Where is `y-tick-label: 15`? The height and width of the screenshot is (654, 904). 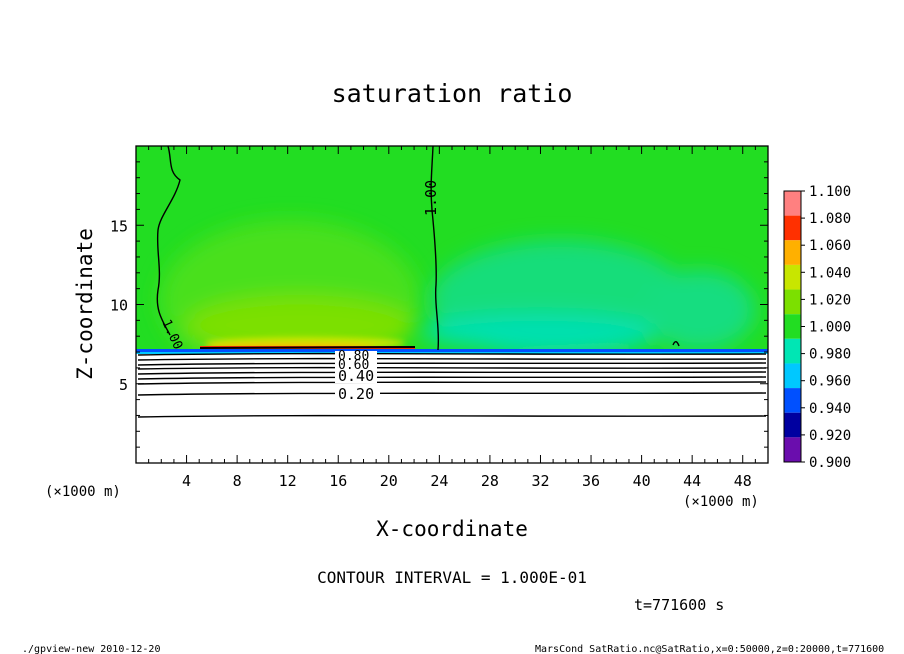 y-tick-label: 15 is located at coordinates (119, 226).